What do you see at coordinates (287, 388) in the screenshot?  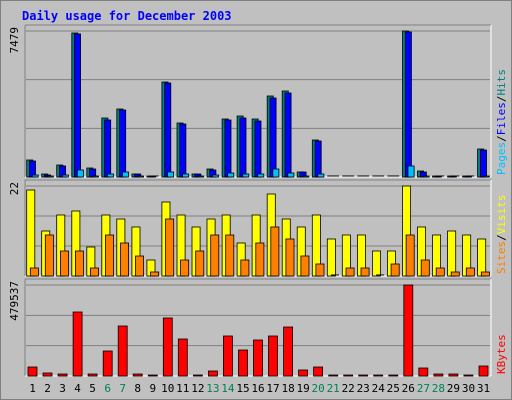 I see `x-tick-label: 18` at bounding box center [287, 388].